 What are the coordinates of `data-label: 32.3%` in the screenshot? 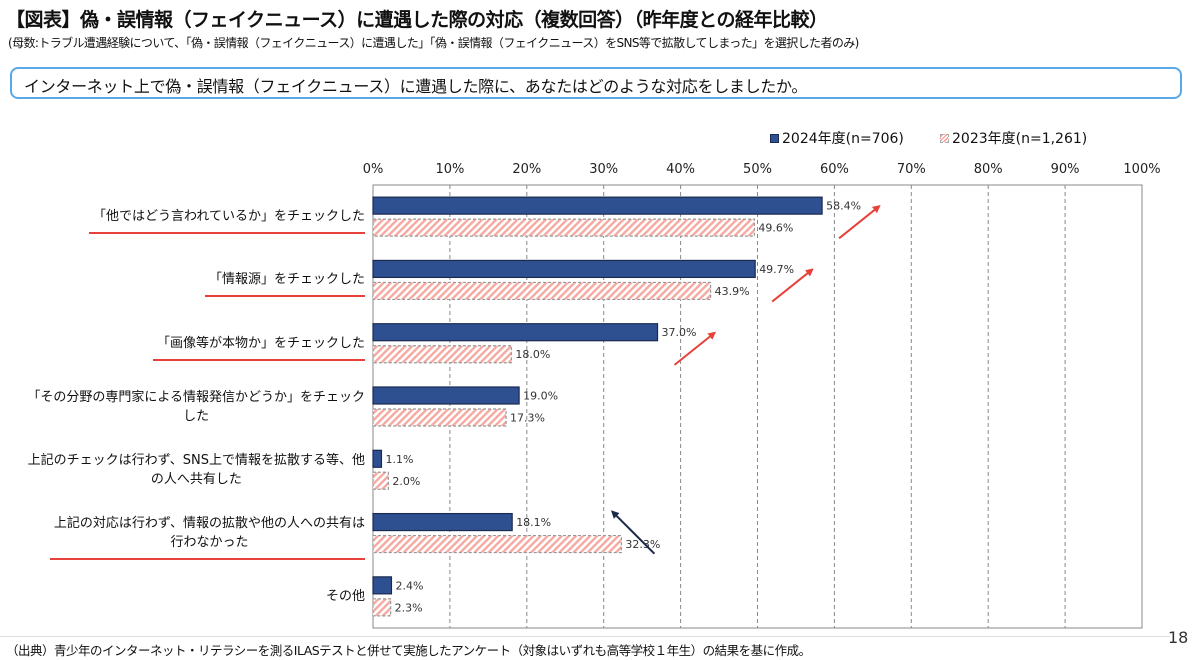 It's located at (642, 544).